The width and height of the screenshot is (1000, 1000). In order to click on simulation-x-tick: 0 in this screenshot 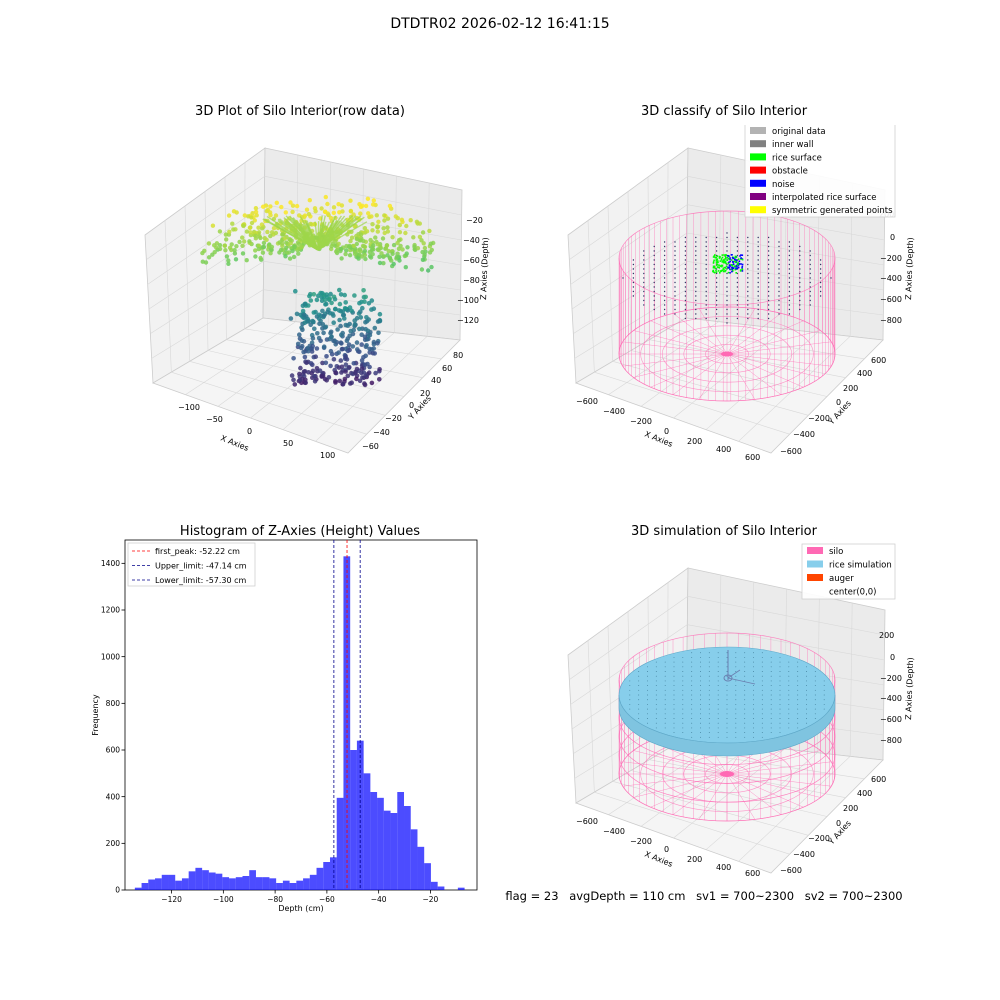, I will do `click(666, 849)`.